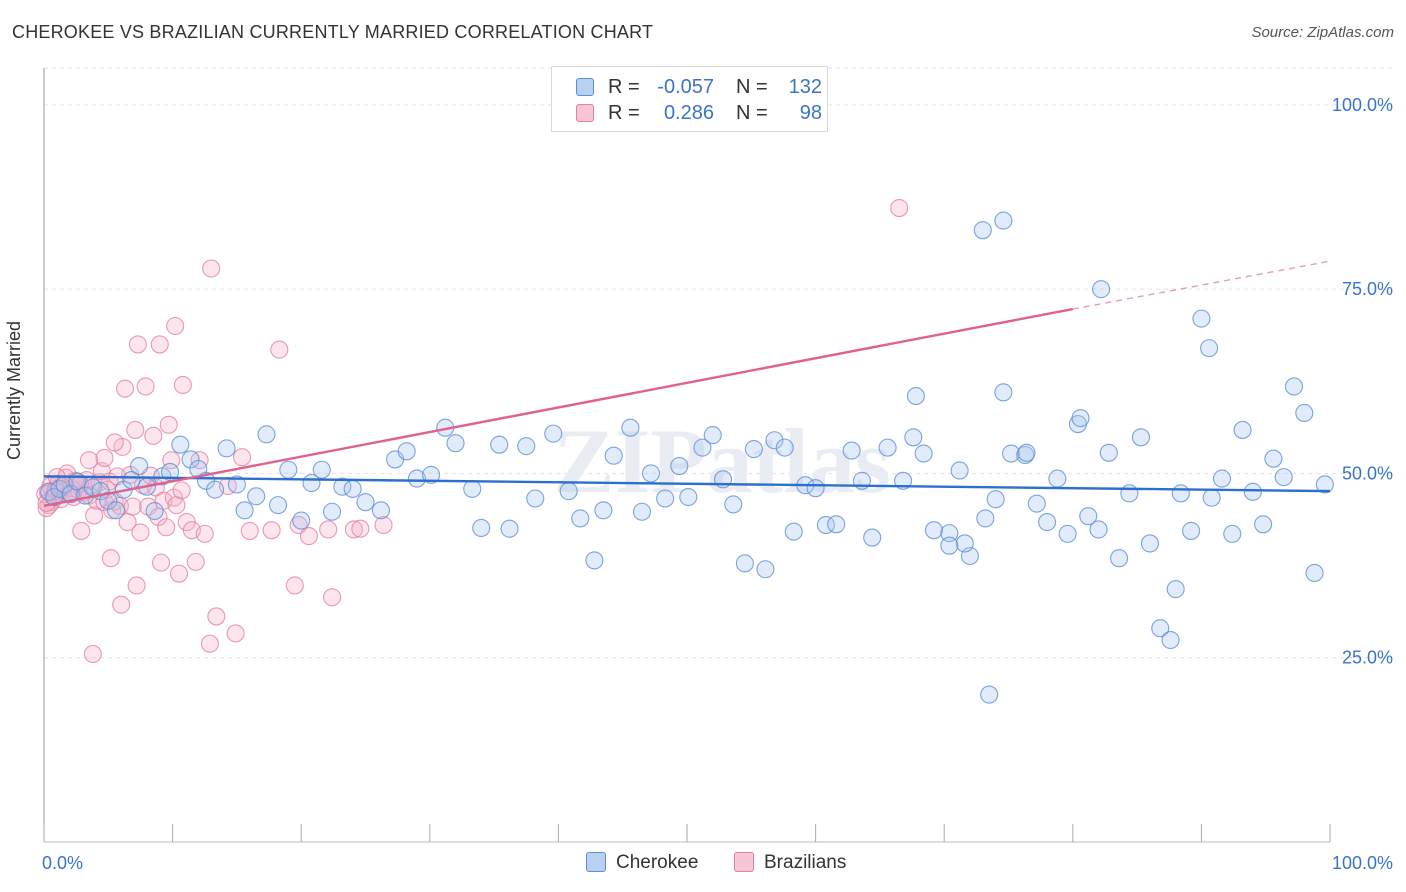  Describe the element at coordinates (585, 113) in the screenshot. I see `brazilians-swatch` at that location.